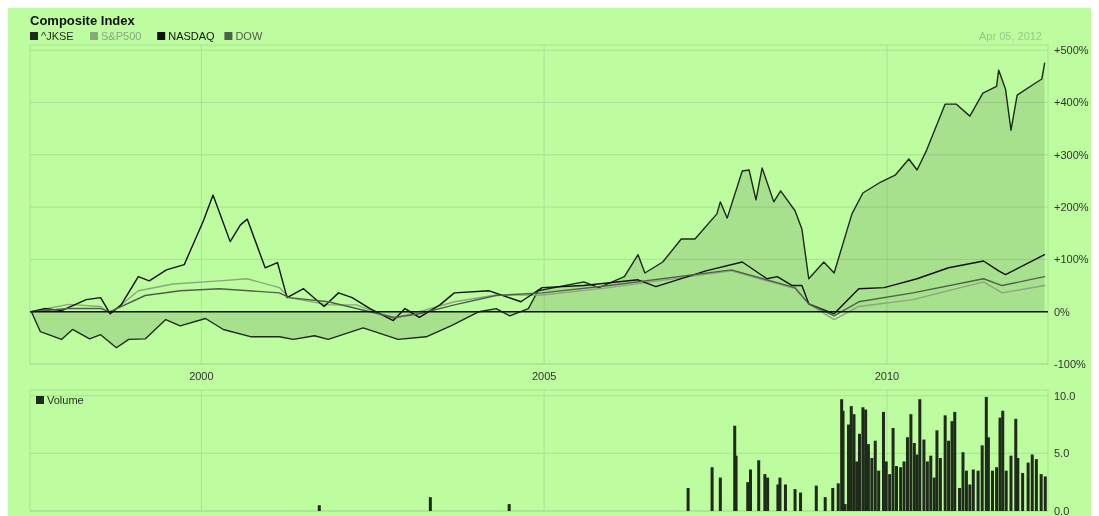  What do you see at coordinates (887, 376) in the screenshot?
I see `x-tick-label: 2010` at bounding box center [887, 376].